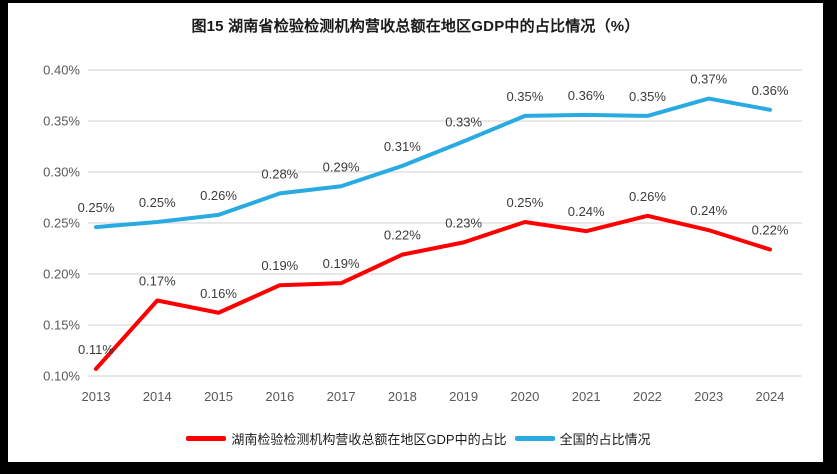 The height and width of the screenshot is (474, 837). Describe the element at coordinates (534, 438) in the screenshot. I see `legend-swatch-national-icon` at that location.